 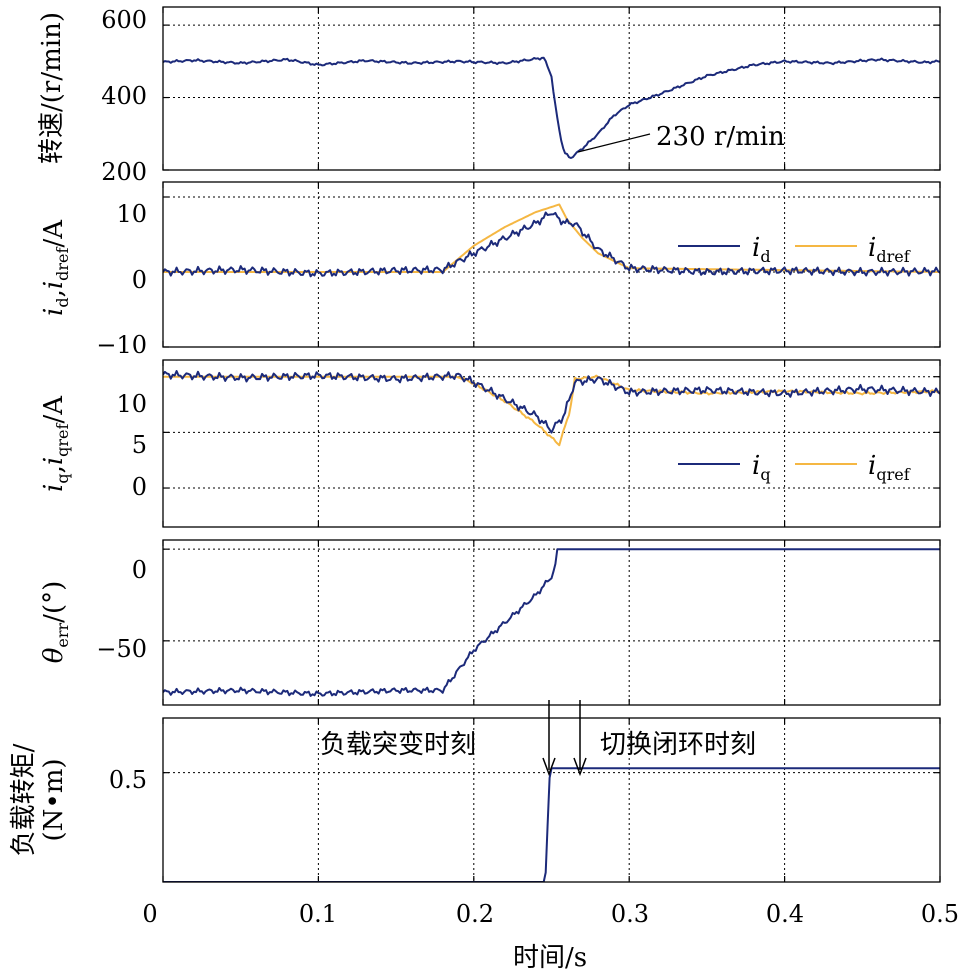 I want to click on x-tick-0: 0, so click(x=149, y=914).